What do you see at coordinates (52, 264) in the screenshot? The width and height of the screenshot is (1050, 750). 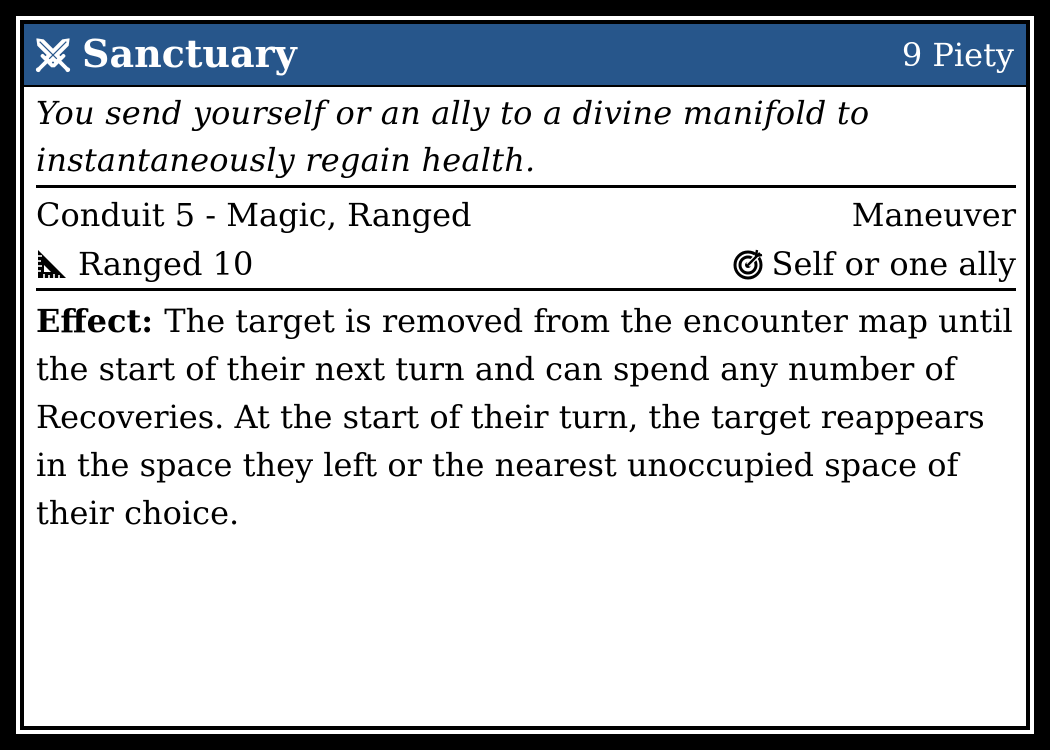 I see `set-square-ruler-icon` at bounding box center [52, 264].